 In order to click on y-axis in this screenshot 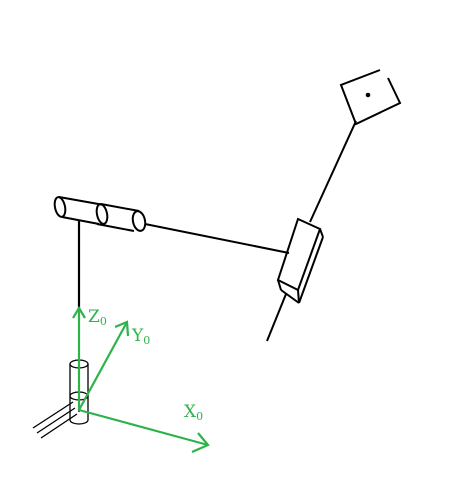, I will do `click(103, 366)`.